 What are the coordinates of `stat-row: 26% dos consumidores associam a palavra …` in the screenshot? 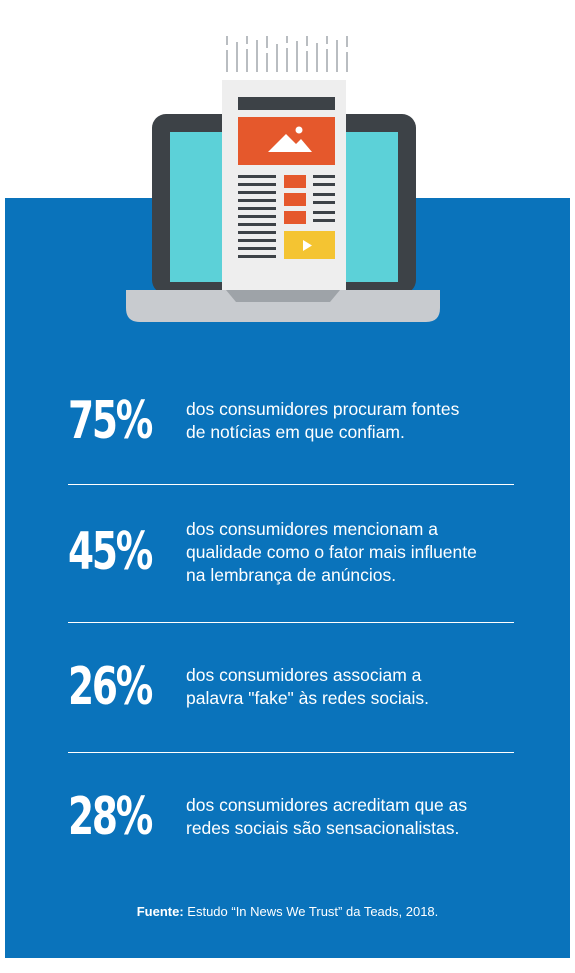 It's located at (298, 687).